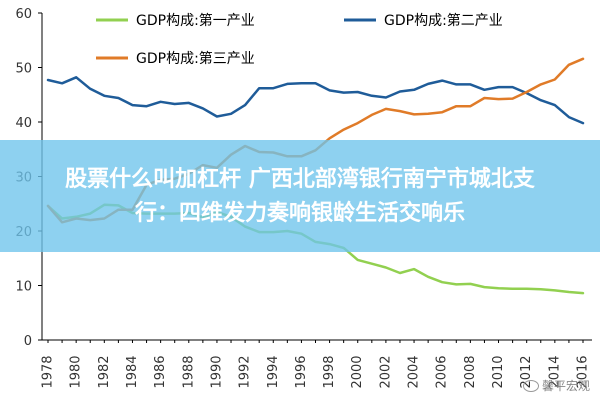 This screenshot has height=400, width=600. What do you see at coordinates (132, 371) in the screenshot?
I see `x-tick-label: 1984` at bounding box center [132, 371].